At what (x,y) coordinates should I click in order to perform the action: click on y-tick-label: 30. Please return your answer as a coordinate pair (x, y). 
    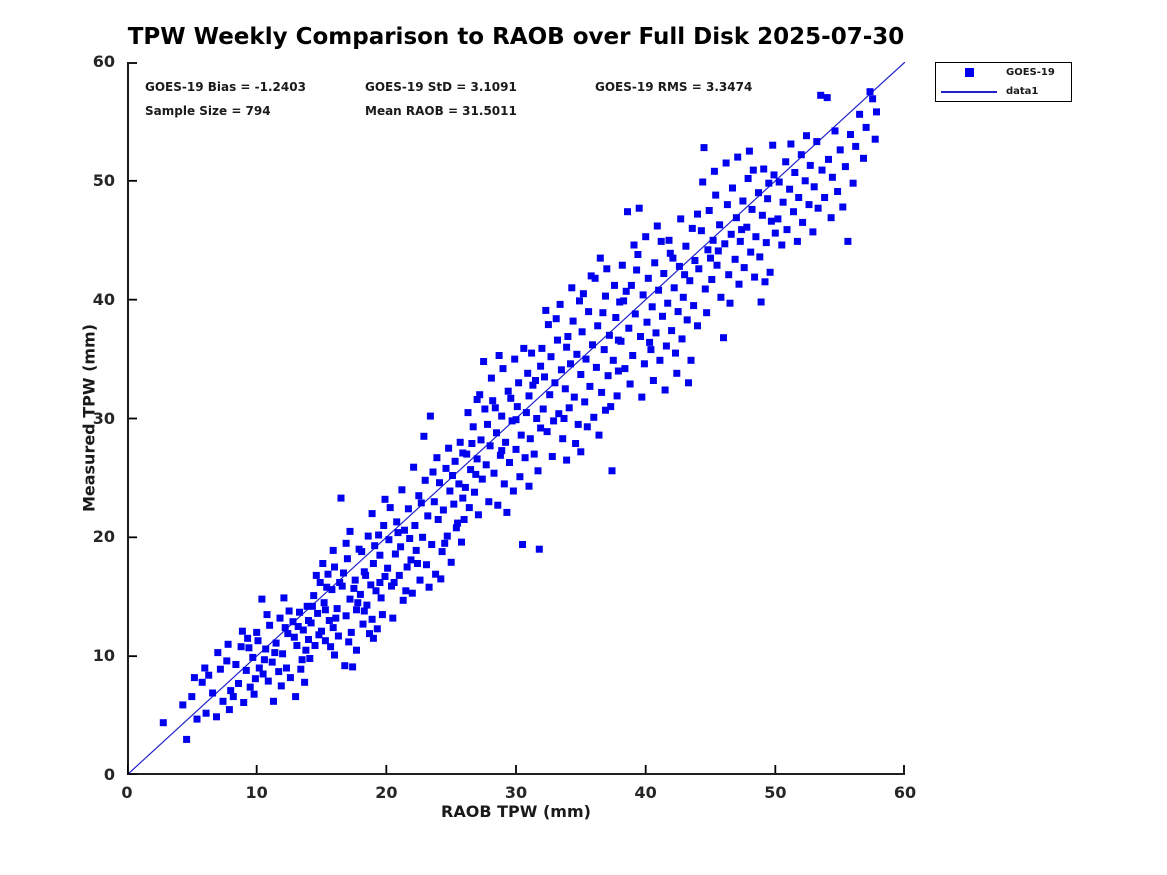
    Looking at the image, I should click on (103, 418).